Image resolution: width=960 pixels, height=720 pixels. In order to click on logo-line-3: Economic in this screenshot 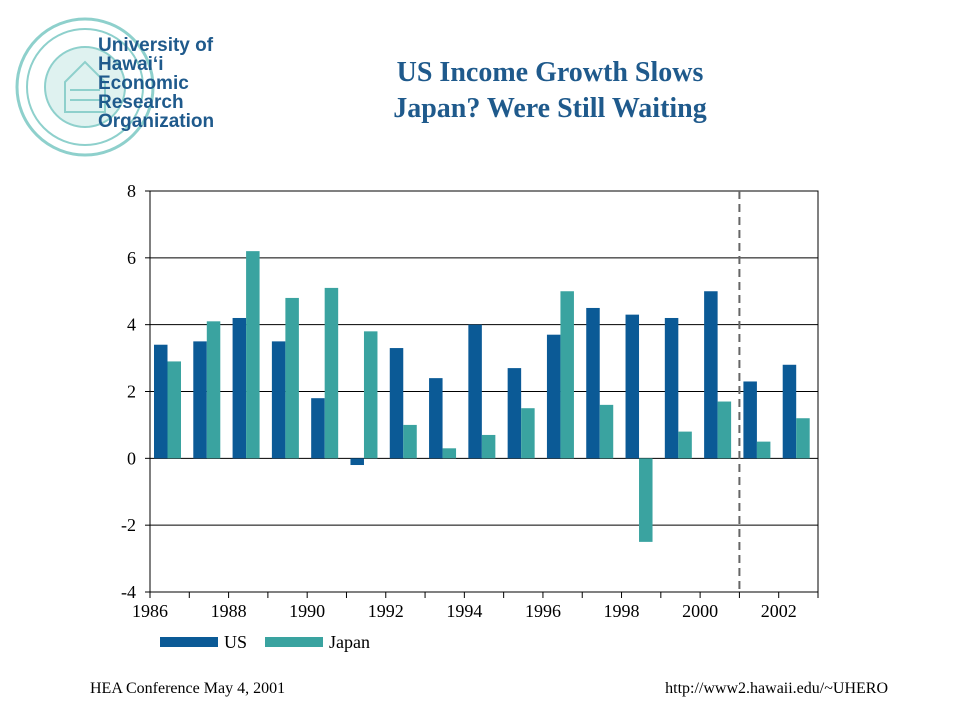, I will do `click(143, 83)`.